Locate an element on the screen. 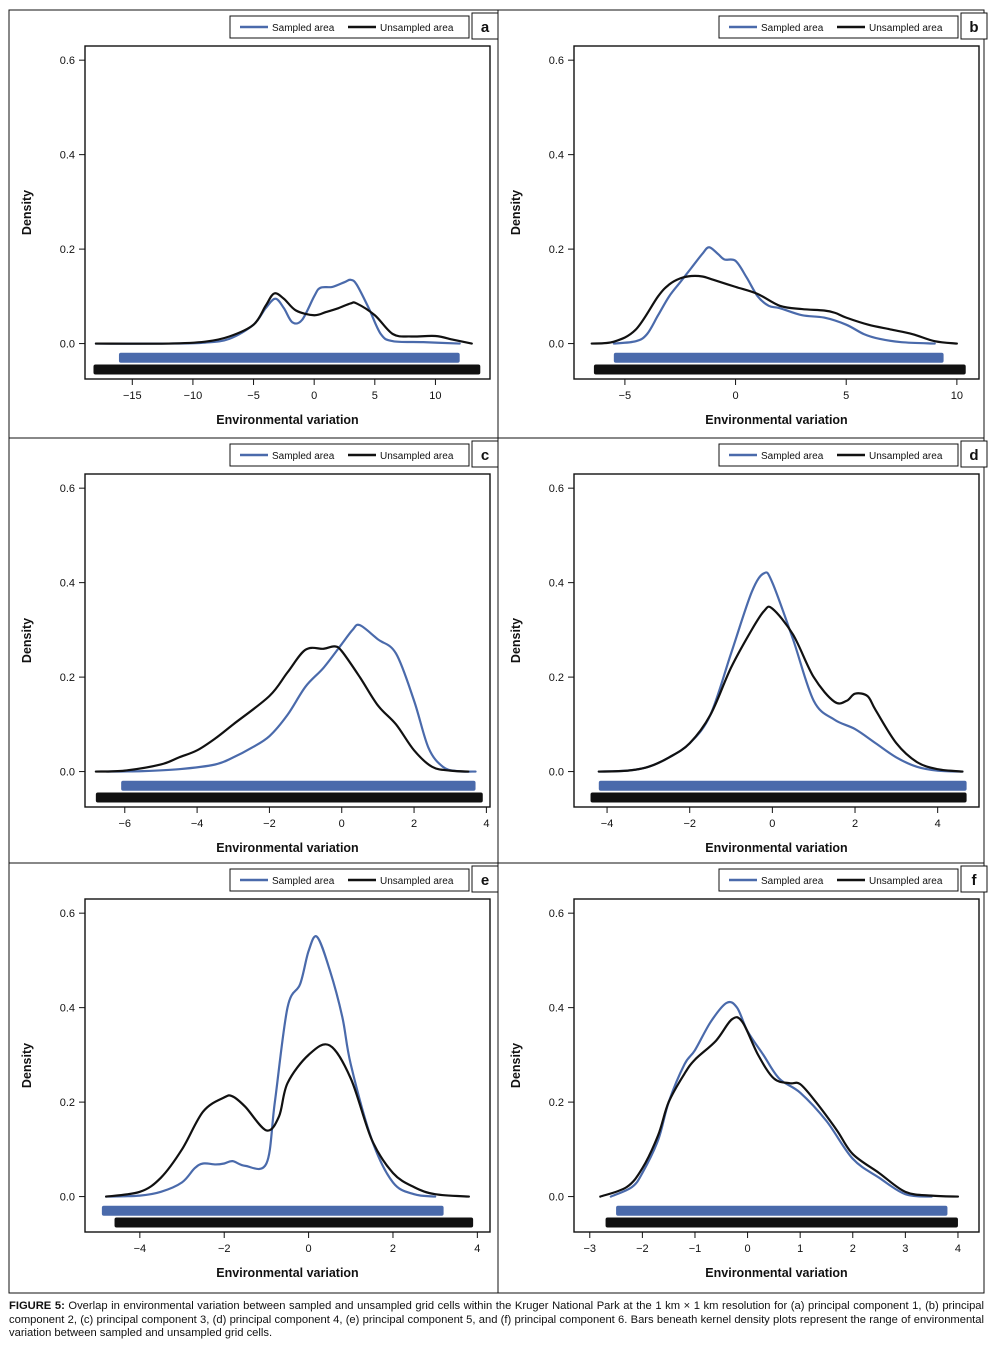  x-tick-label: −6 is located at coordinates (125, 824).